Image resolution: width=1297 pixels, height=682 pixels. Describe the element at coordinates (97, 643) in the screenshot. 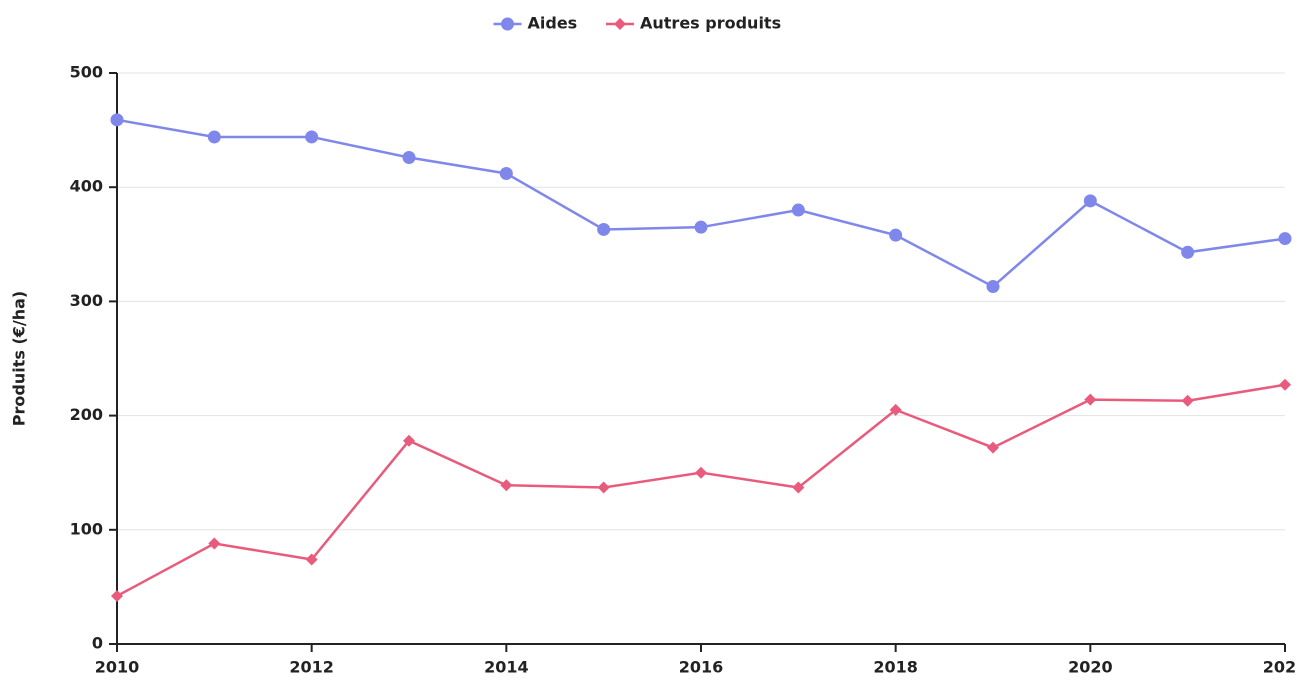

I see `y-tick-label: 0` at that location.